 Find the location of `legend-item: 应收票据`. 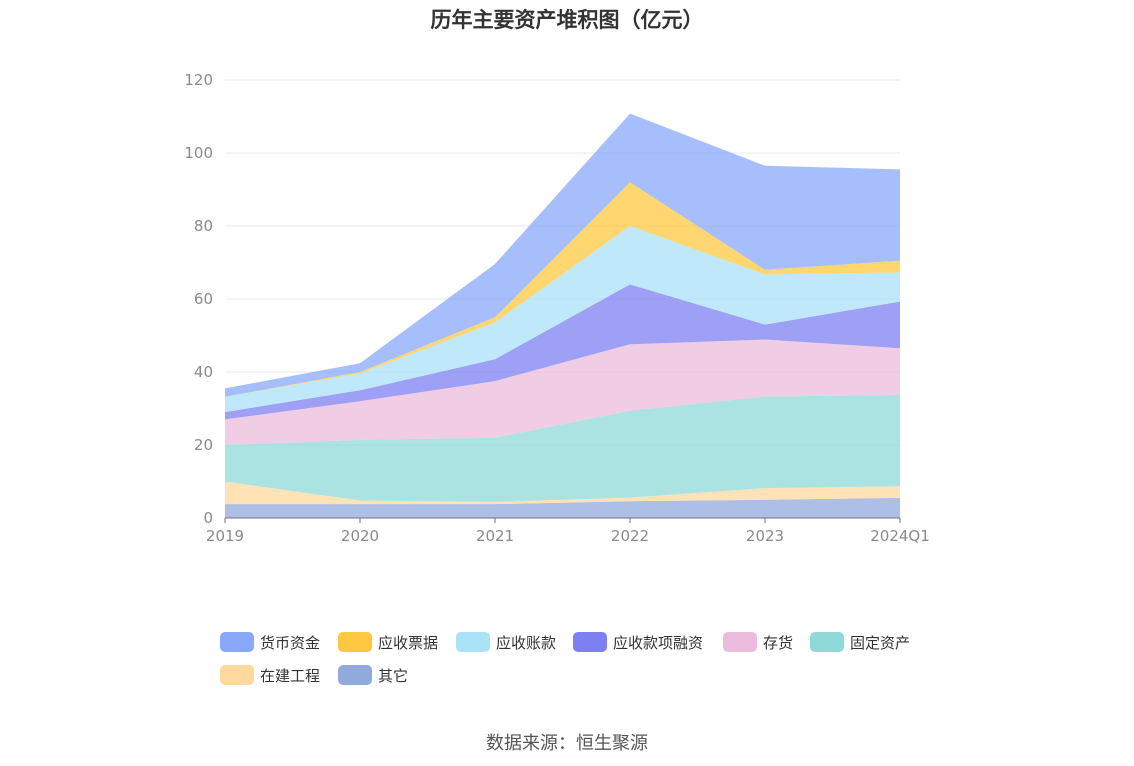

legend-item: 应收票据 is located at coordinates (388, 642).